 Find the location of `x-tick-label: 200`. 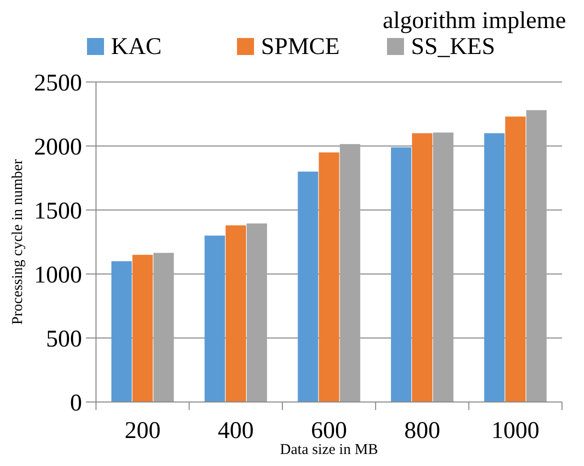

x-tick-label: 200 is located at coordinates (142, 431).